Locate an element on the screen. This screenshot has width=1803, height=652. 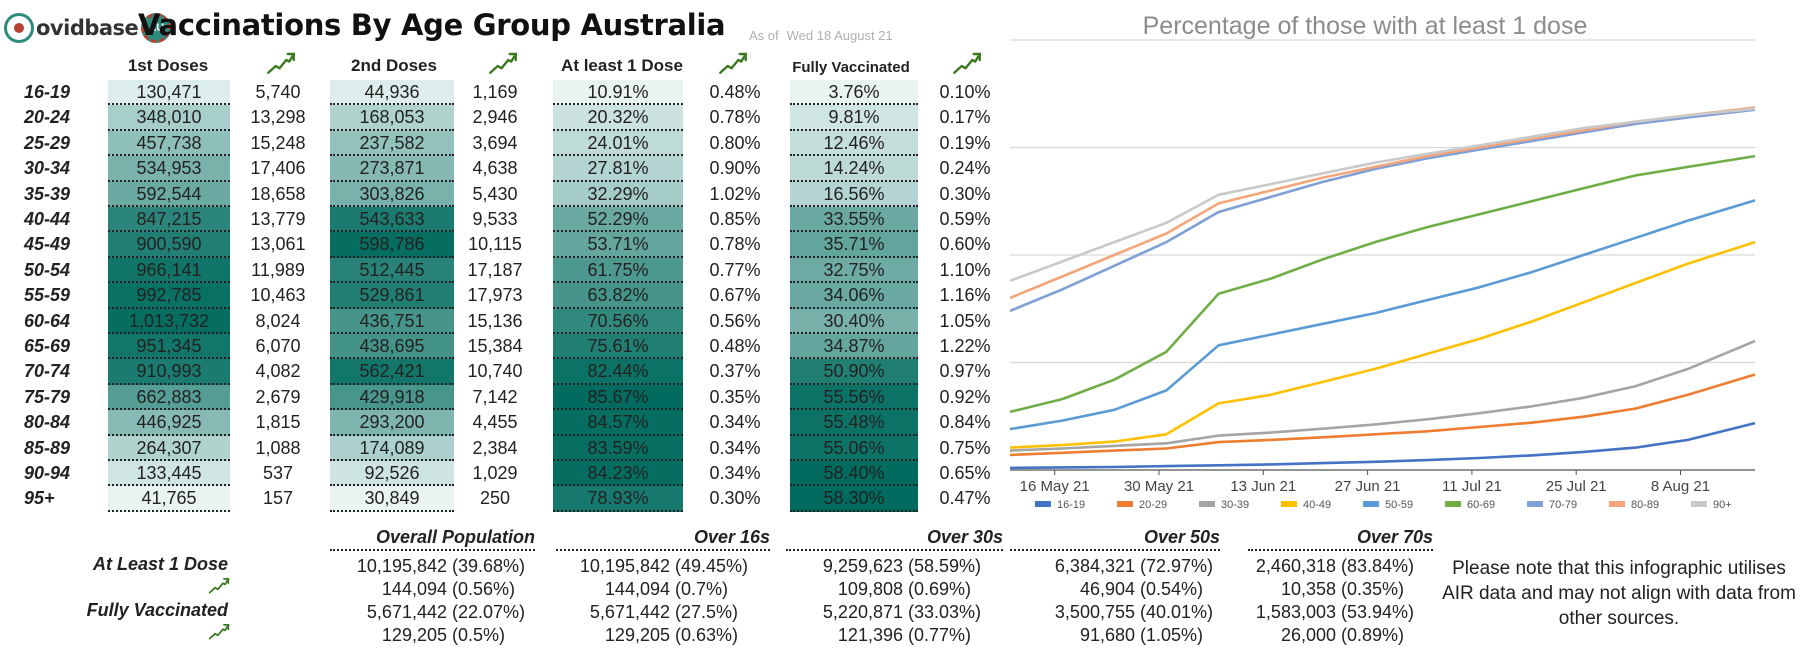
table-cell-full-inc: 0.47% is located at coordinates (965, 498).